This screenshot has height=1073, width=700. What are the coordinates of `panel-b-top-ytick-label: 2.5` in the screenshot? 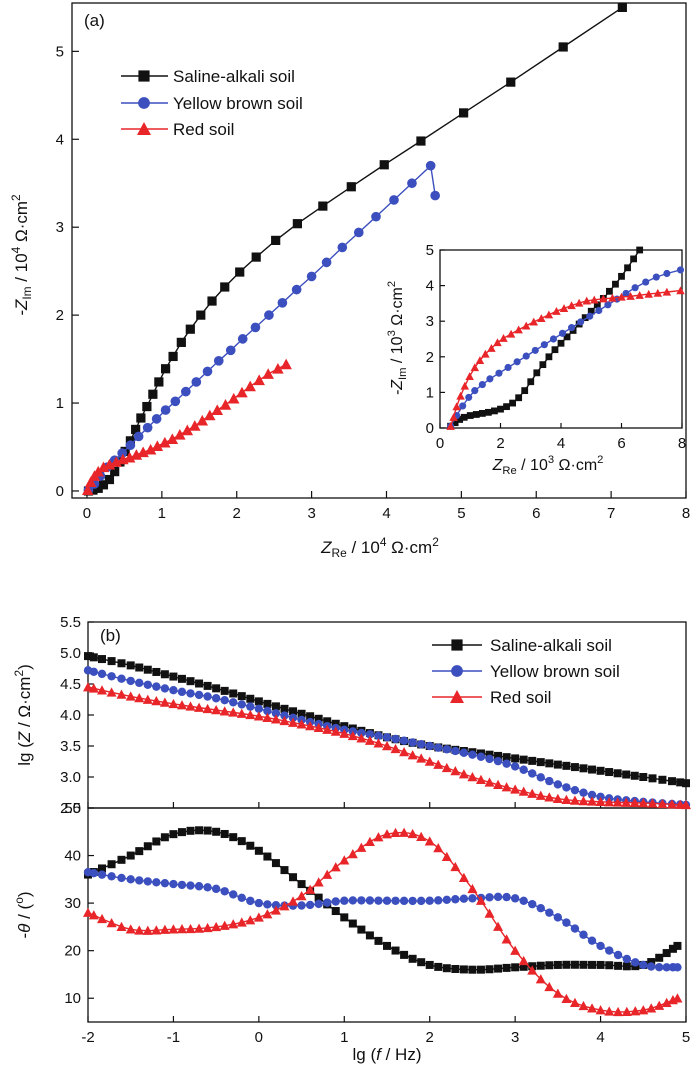 It's located at (70, 808).